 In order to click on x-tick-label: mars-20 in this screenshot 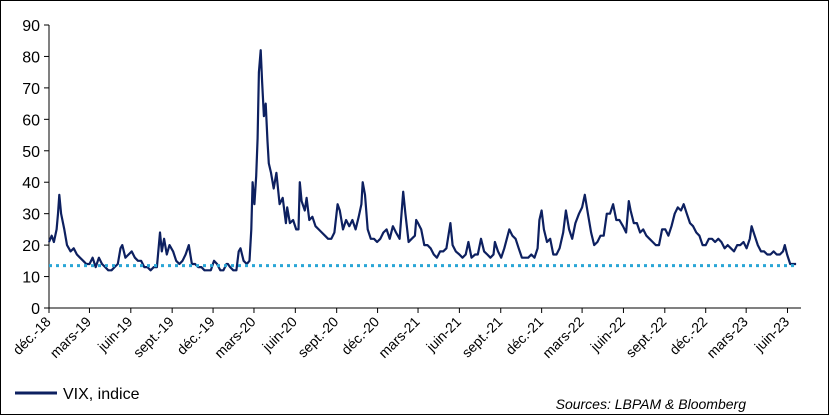, I will do `click(235, 337)`.